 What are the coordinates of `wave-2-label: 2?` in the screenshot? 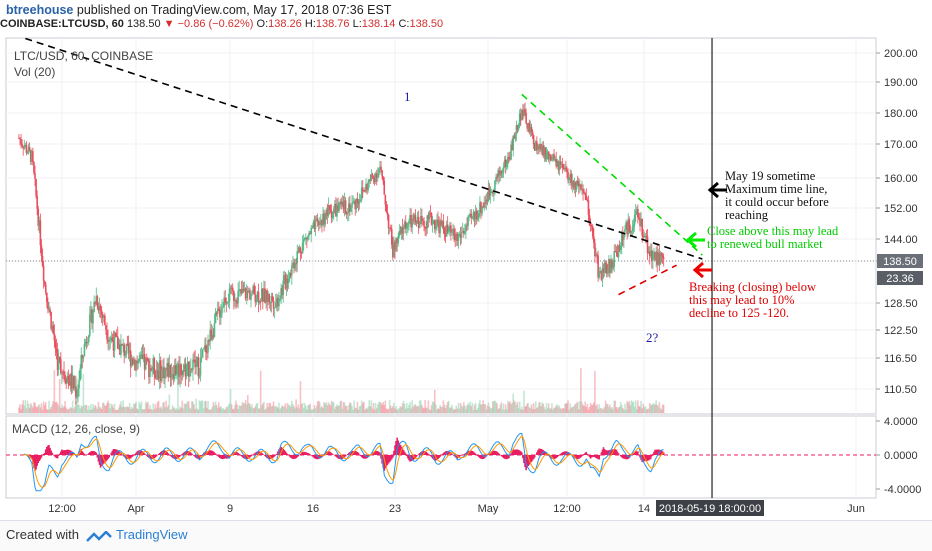 It's located at (652, 337).